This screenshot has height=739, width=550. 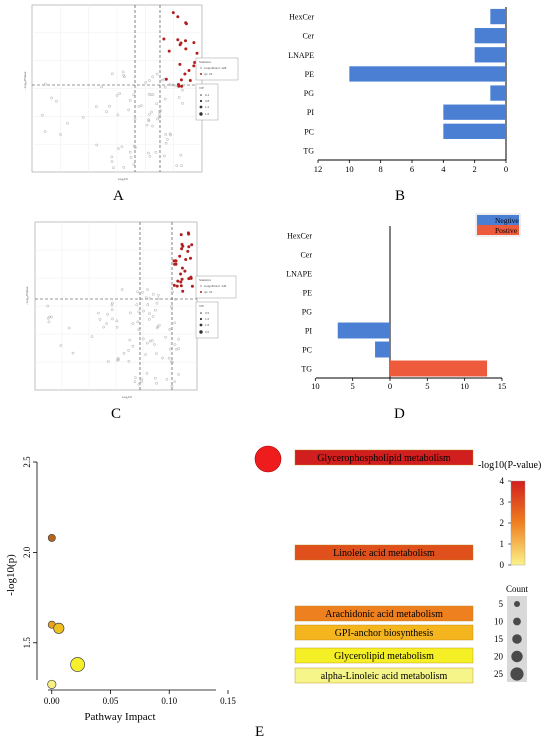 I want to click on panel-d-legend-pos: Postive, so click(x=506, y=230).